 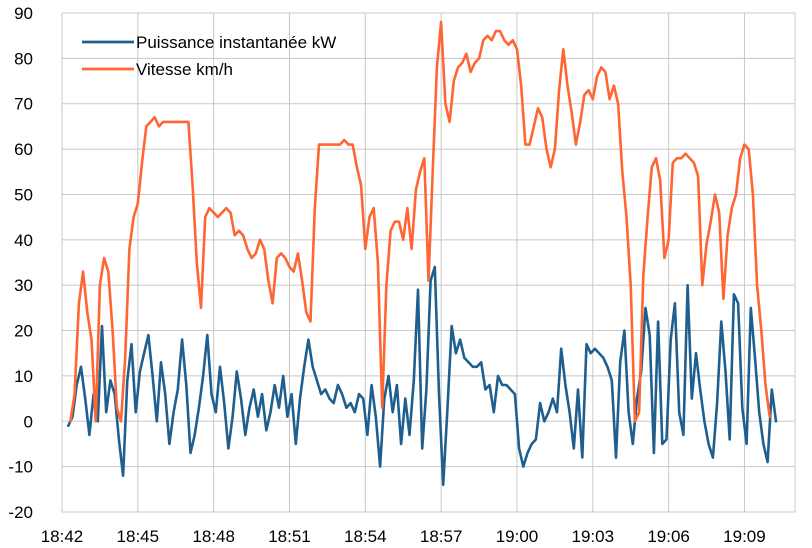 I want to click on y-tick-label: 0, so click(x=28, y=421).